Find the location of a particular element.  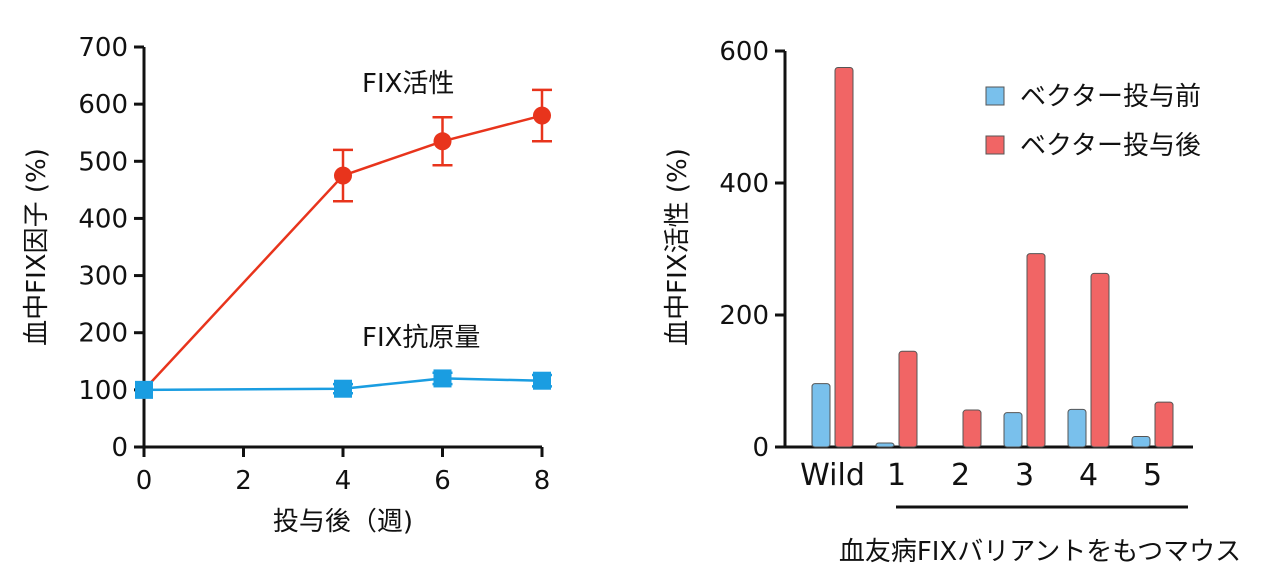

x-tick-label: 8 is located at coordinates (542, 481).